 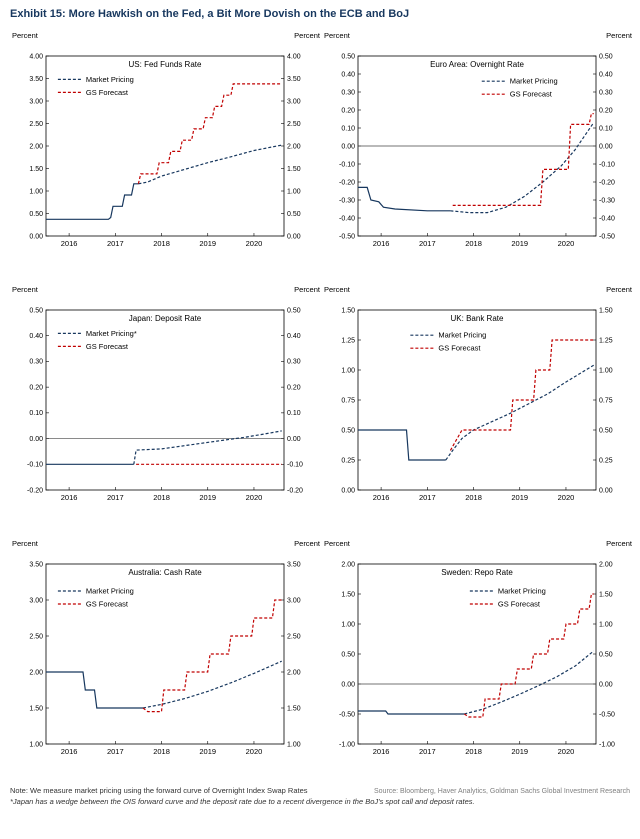 I want to click on y-tick-label-right: 0.20, so click(x=606, y=110).